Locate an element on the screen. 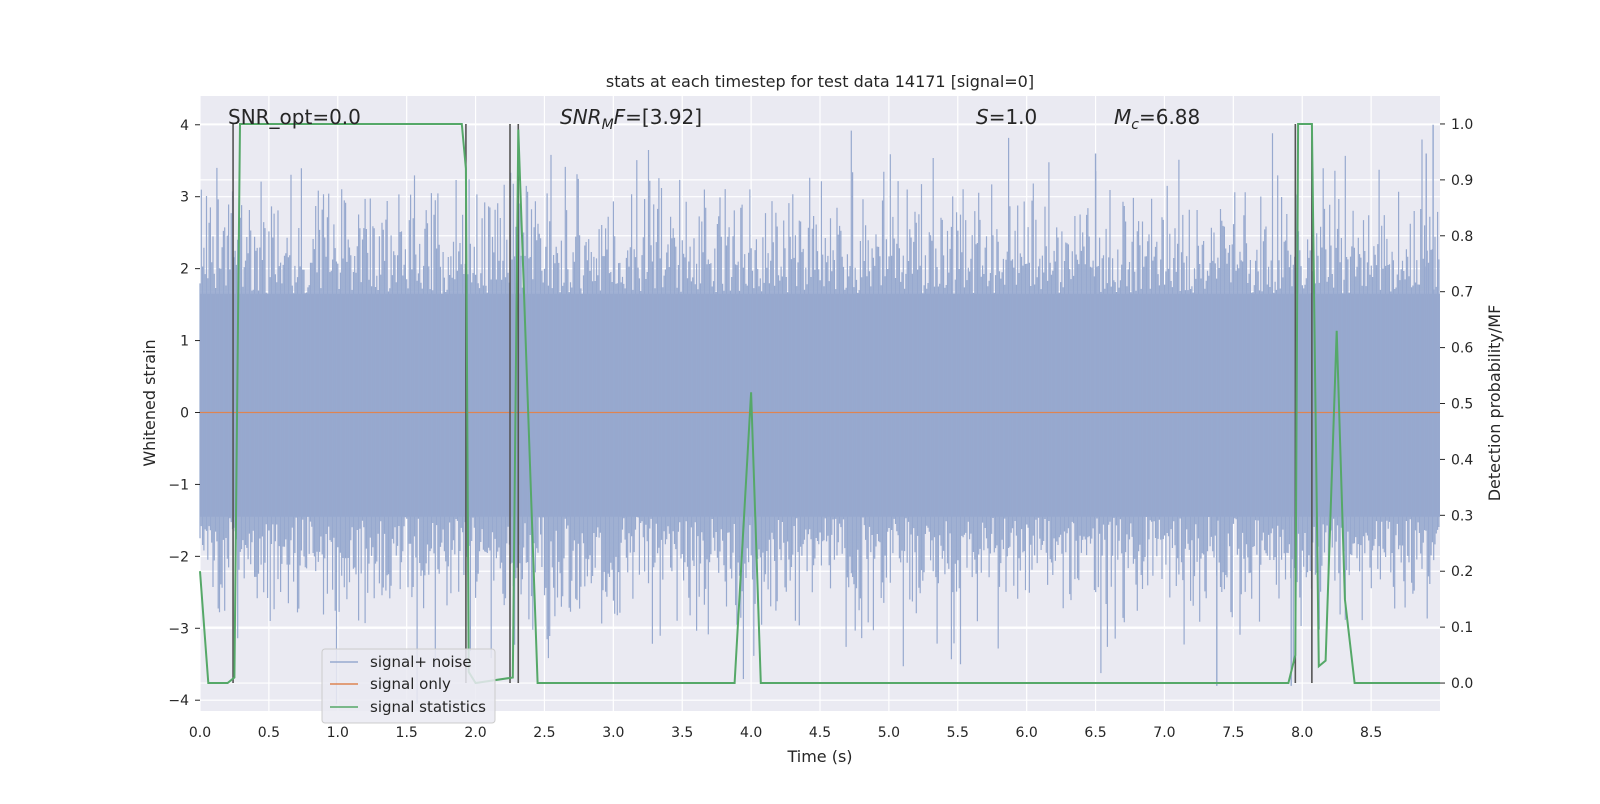  y-tick-label: −2 is located at coordinates (178, 557).